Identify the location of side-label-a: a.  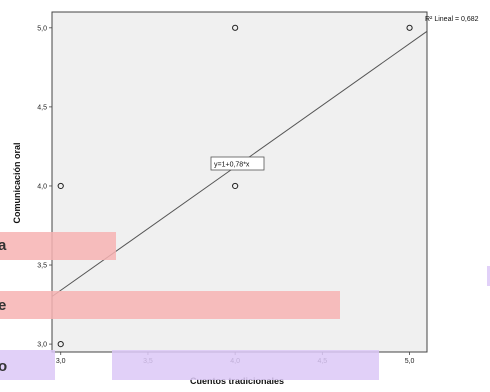
(3, 245).